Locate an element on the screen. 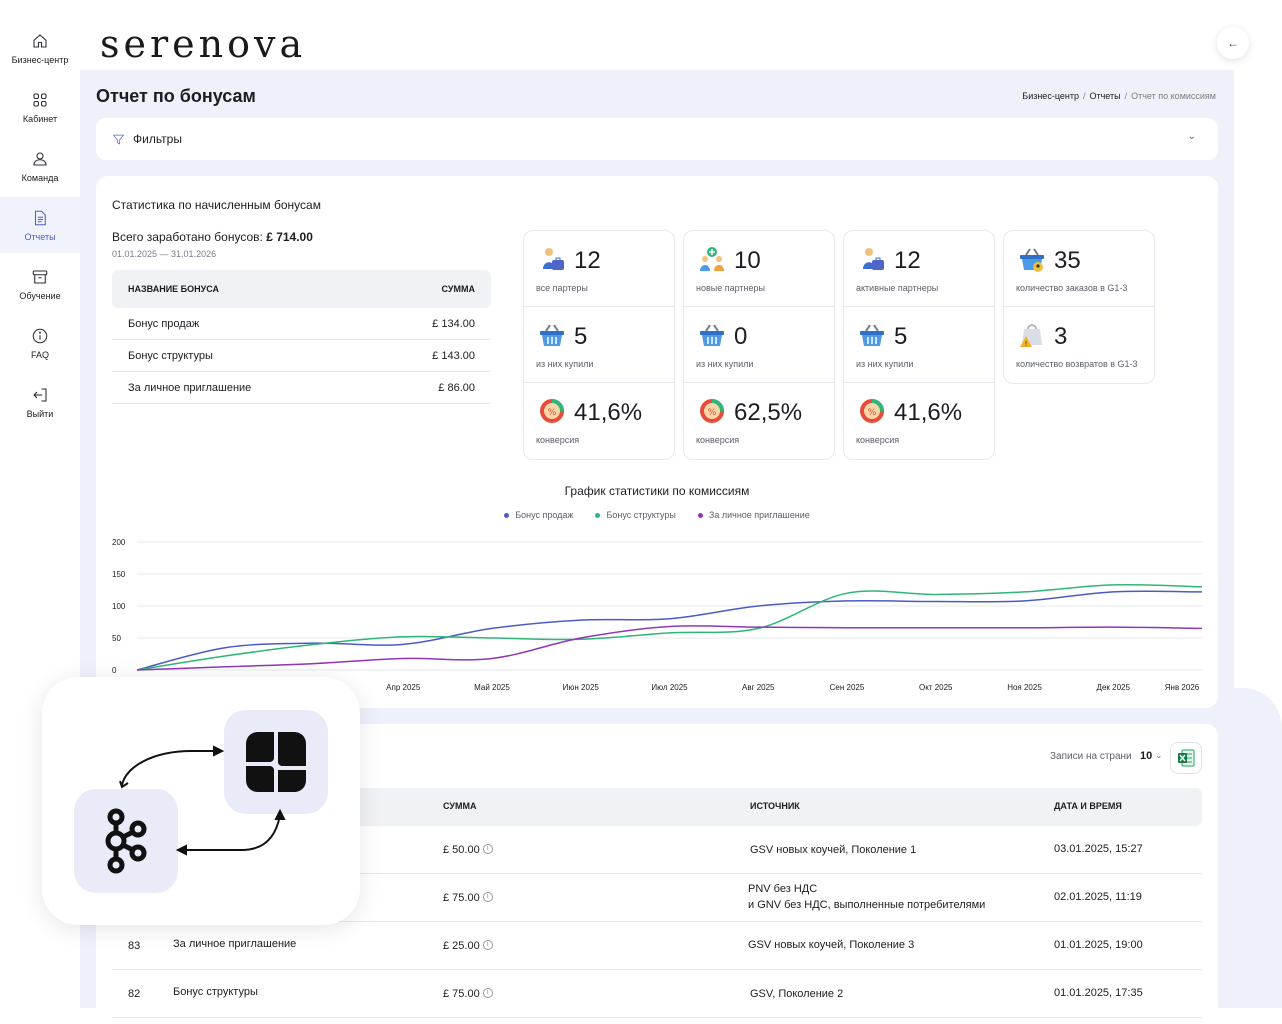 The width and height of the screenshot is (1282, 1024). nav-item-team: Команда is located at coordinates (40, 166).